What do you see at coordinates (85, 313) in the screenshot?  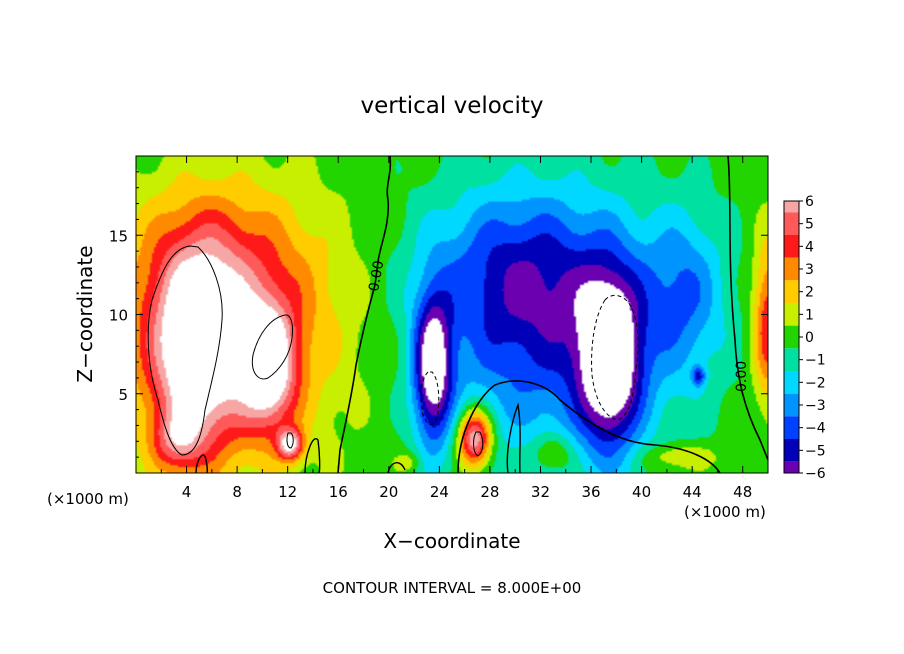 I see `y-axis-label: Z−coordinate` at bounding box center [85, 313].